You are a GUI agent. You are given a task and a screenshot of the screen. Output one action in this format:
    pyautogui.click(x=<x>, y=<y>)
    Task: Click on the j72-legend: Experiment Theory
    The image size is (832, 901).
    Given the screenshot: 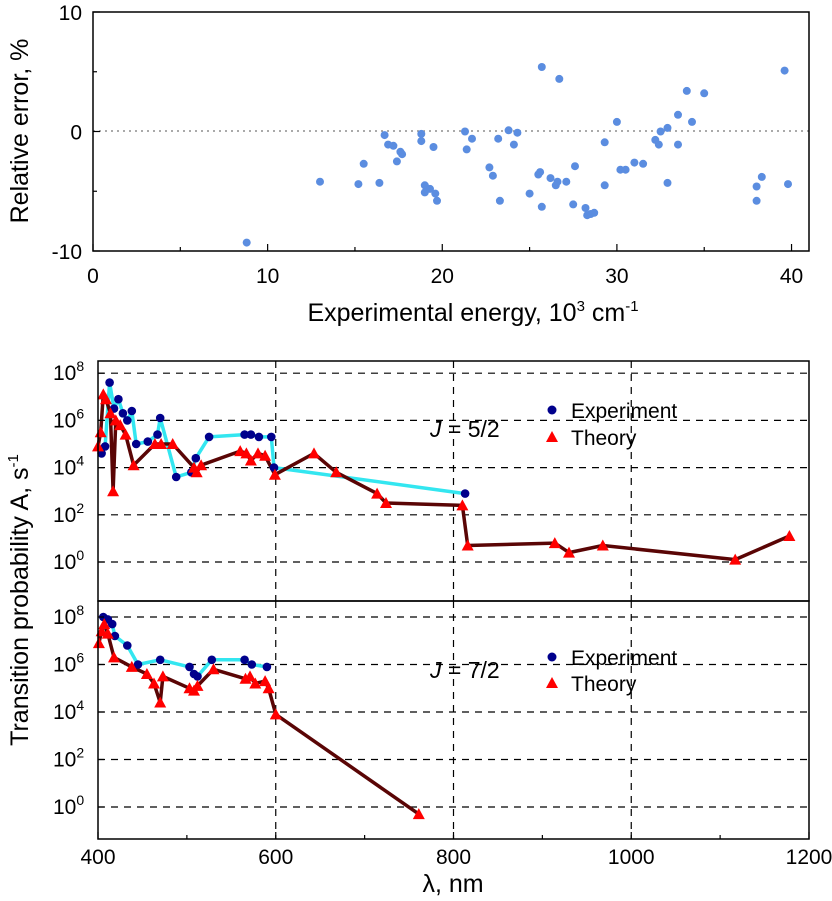 What is the action you would take?
    pyautogui.click(x=611, y=671)
    